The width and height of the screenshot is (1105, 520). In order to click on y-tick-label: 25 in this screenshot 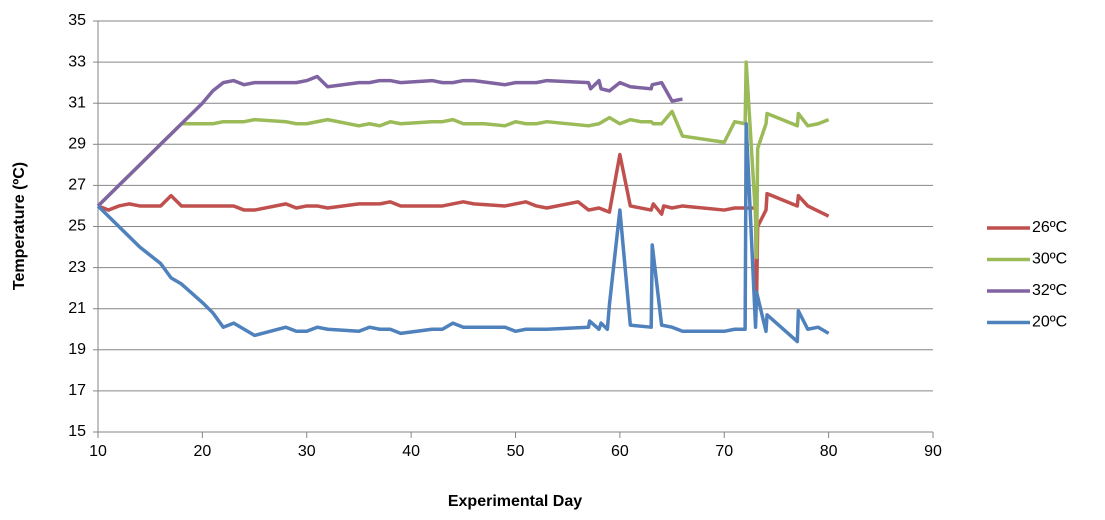, I will do `click(77, 226)`.